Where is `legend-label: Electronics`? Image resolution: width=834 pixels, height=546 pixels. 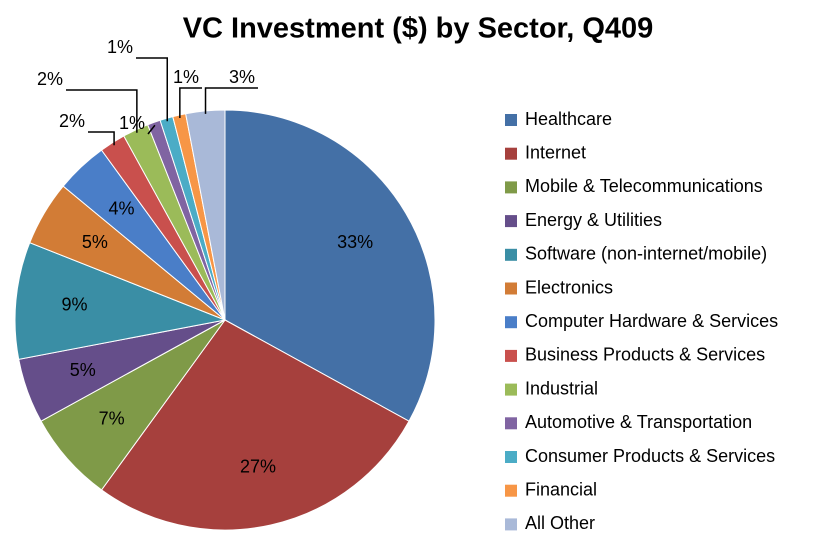
legend-label: Electronics is located at coordinates (569, 287).